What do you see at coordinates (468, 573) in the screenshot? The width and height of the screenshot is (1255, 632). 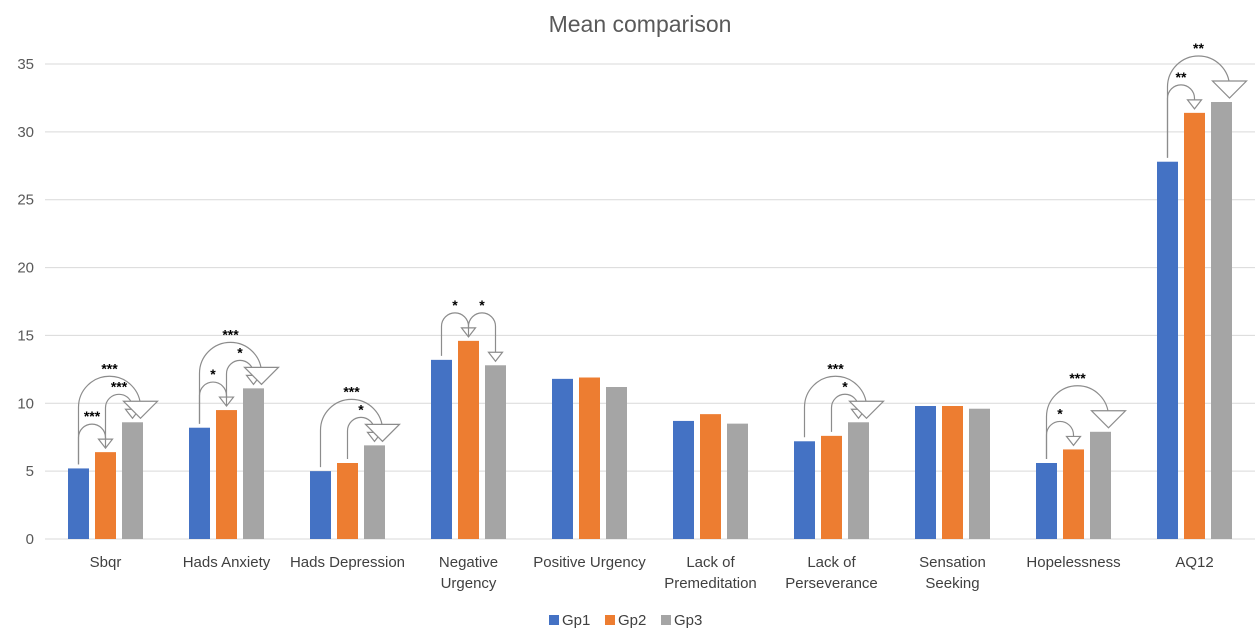 I see `category-label: Negative Urgency` at bounding box center [468, 573].